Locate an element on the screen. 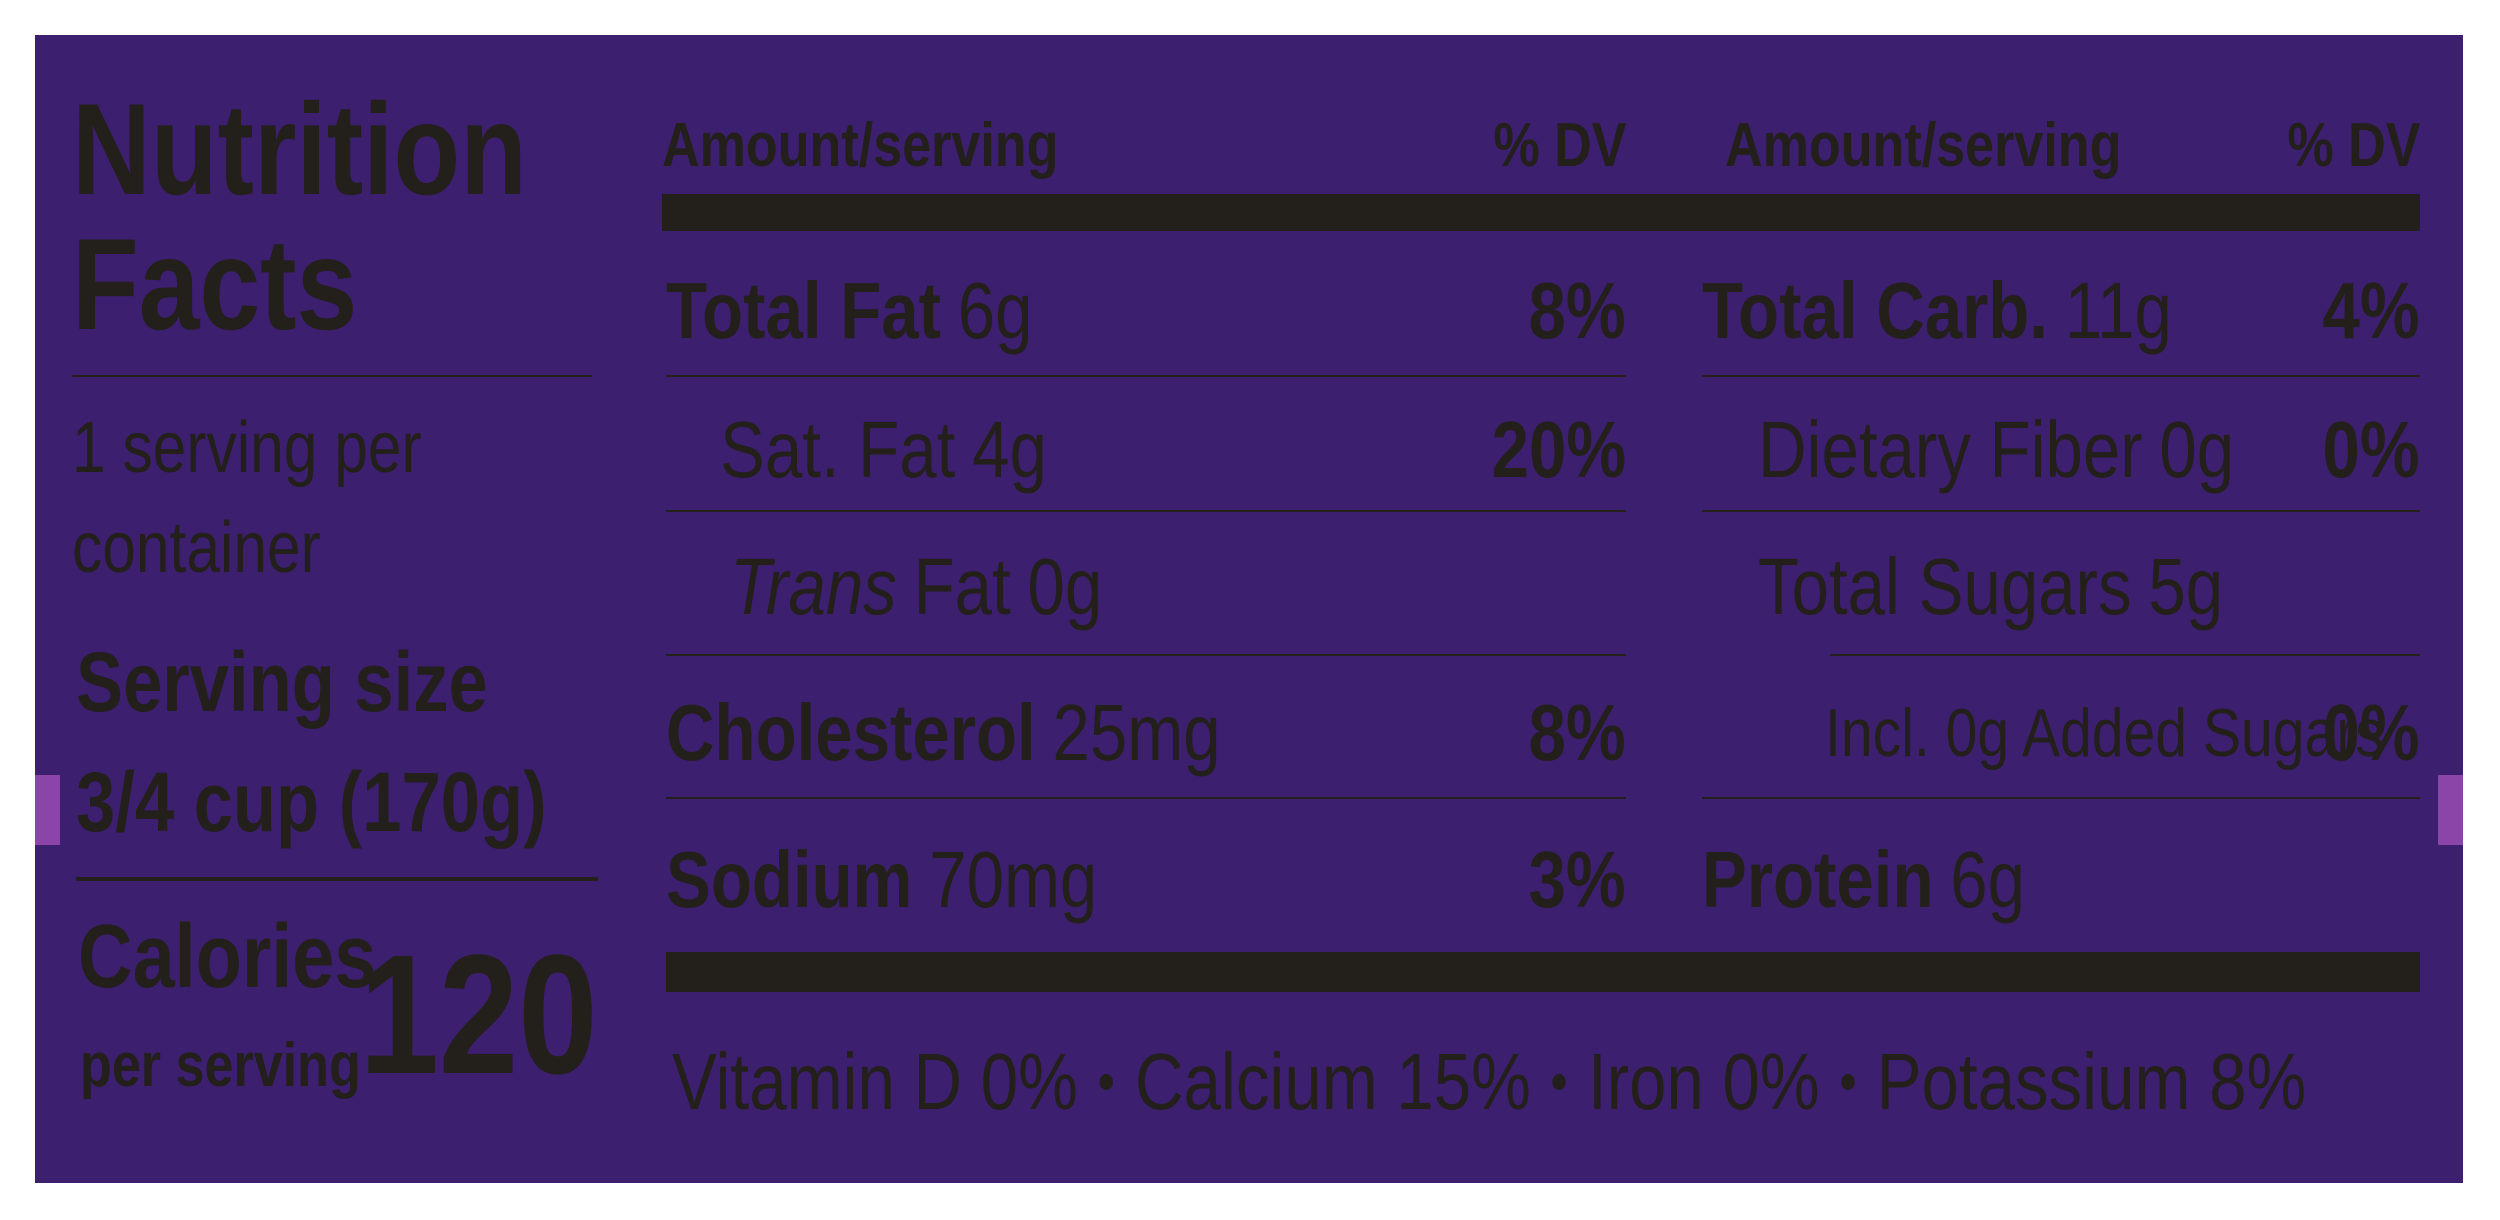  nutrient-name: Fat is located at coordinates (962, 586).